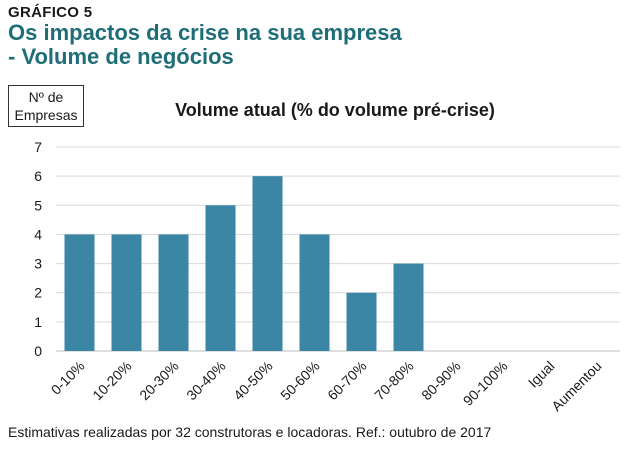 The height and width of the screenshot is (450, 628). What do you see at coordinates (576, 386) in the screenshot?
I see `x-tick-label: Aumentou` at bounding box center [576, 386].